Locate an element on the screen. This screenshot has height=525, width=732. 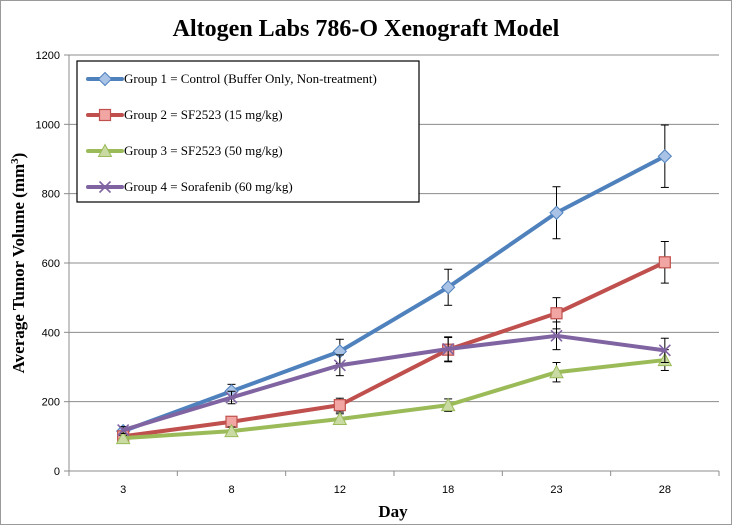
legend-entry: Group 4 = Sorafenib (60 mg/kg) is located at coordinates (189, 186).